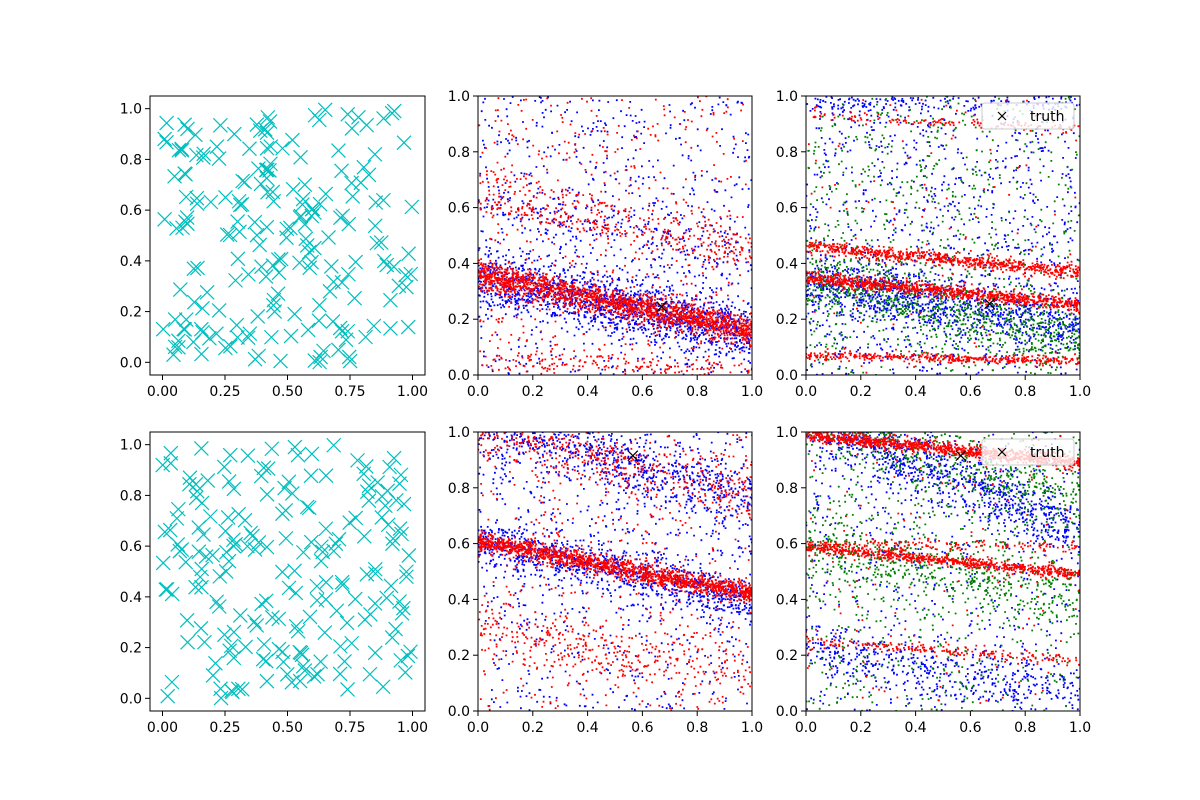  Describe the element at coordinates (1047, 453) in the screenshot. I see `legend-label: truth` at that location.